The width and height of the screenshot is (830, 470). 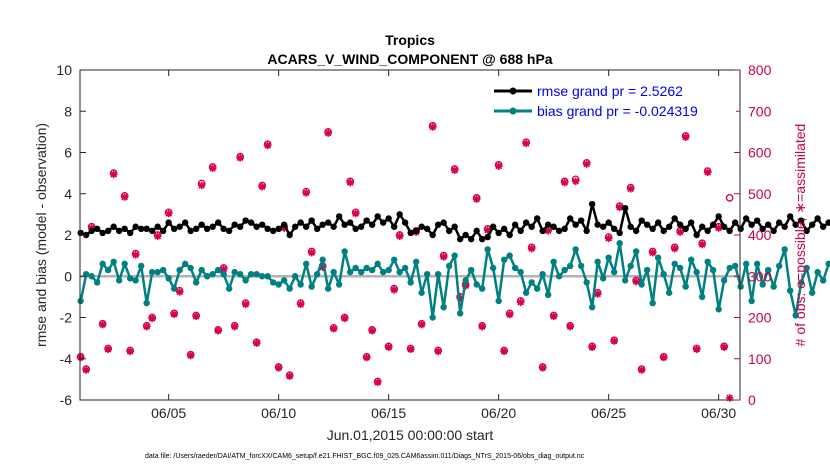 I want to click on y-axis-right: 0 100 200 300 400 500 600 700 800, so click(x=753, y=235).